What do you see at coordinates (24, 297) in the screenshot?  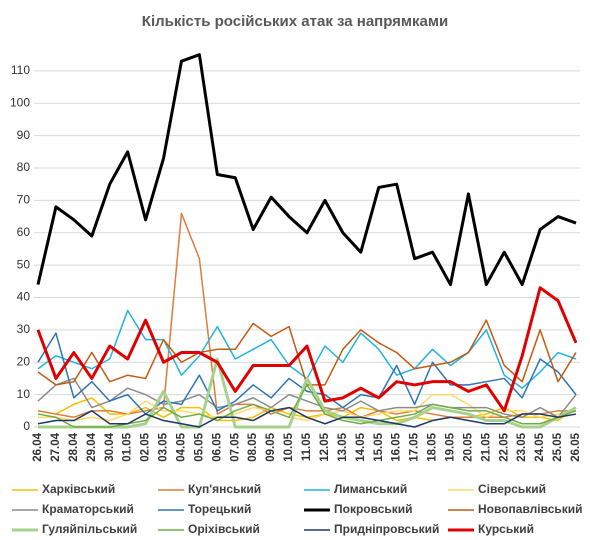 I see `y-tick-label: 40` at bounding box center [24, 297].